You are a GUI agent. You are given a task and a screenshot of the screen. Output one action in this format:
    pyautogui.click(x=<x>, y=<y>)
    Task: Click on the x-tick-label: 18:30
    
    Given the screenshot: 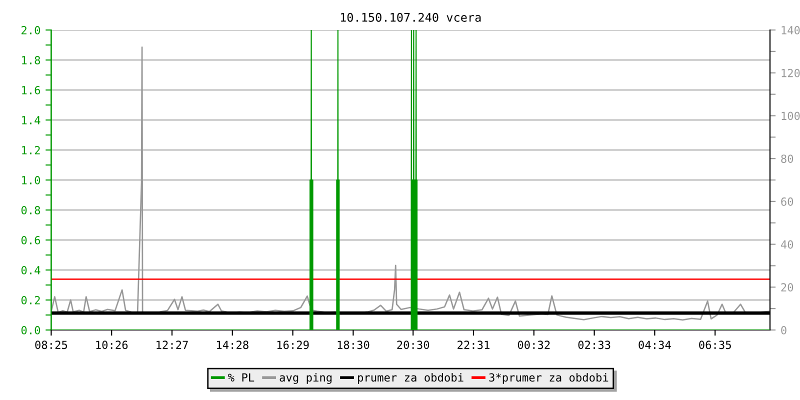 What is the action you would take?
    pyautogui.click(x=354, y=345)
    